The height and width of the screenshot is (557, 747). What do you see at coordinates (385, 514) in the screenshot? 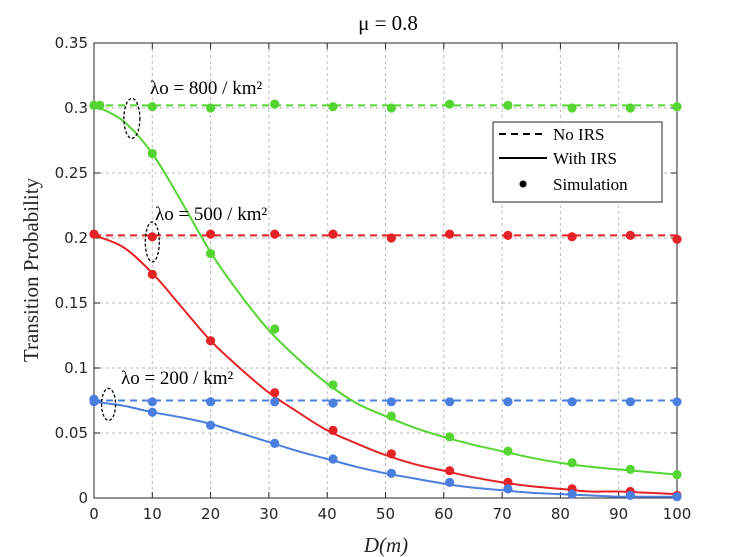
I see `x-tick-label: 50` at bounding box center [385, 514].